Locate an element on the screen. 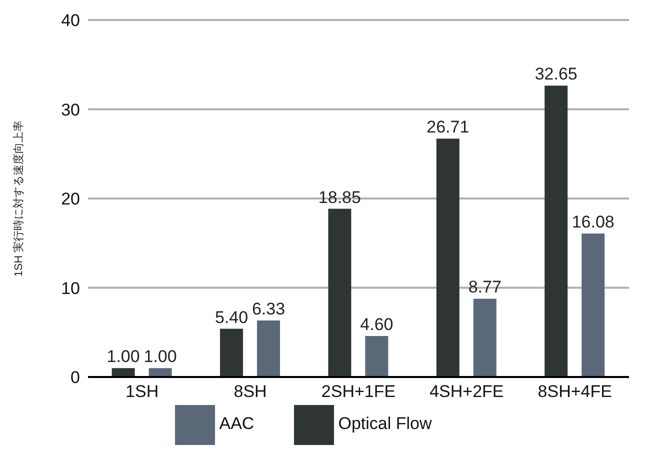 The image size is (659, 453). x-tick-label: 8SH+4FE is located at coordinates (575, 392).